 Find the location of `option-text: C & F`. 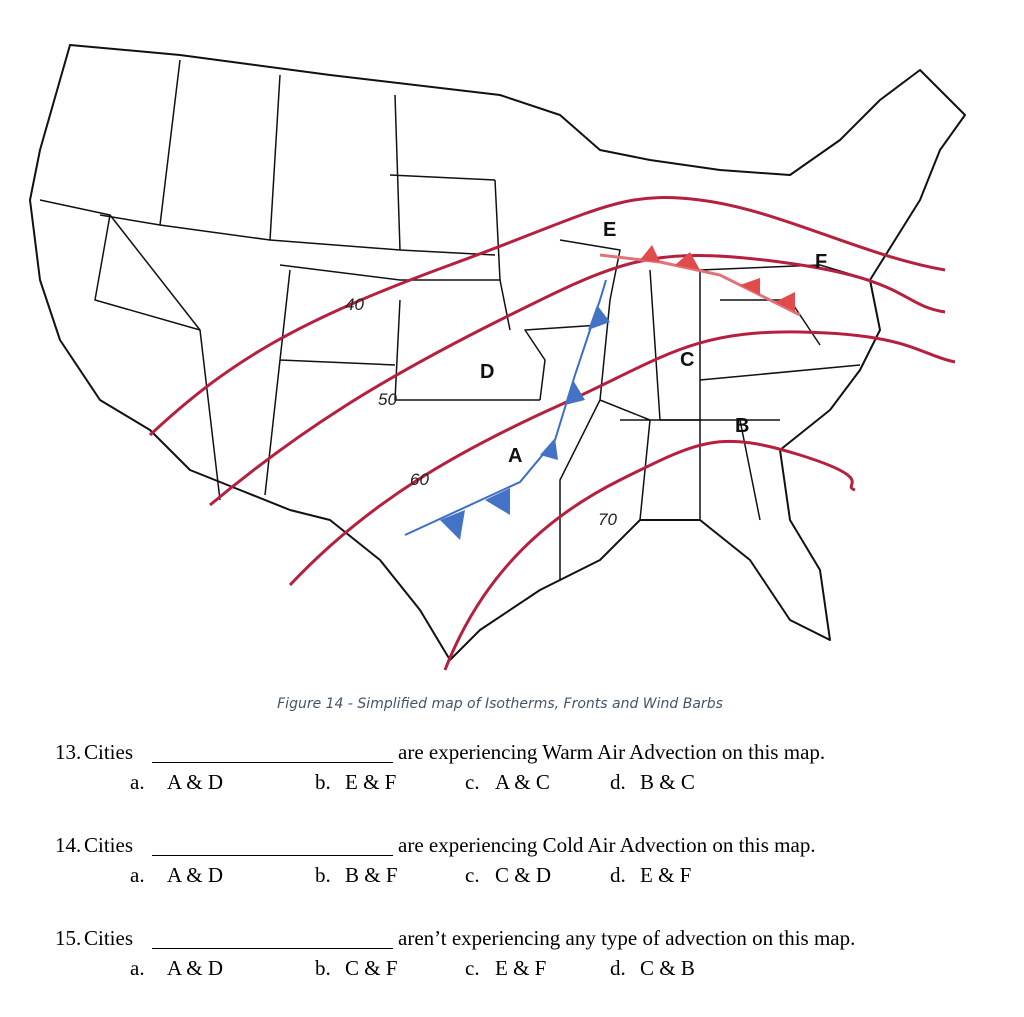

option-text: C & F is located at coordinates (371, 968).